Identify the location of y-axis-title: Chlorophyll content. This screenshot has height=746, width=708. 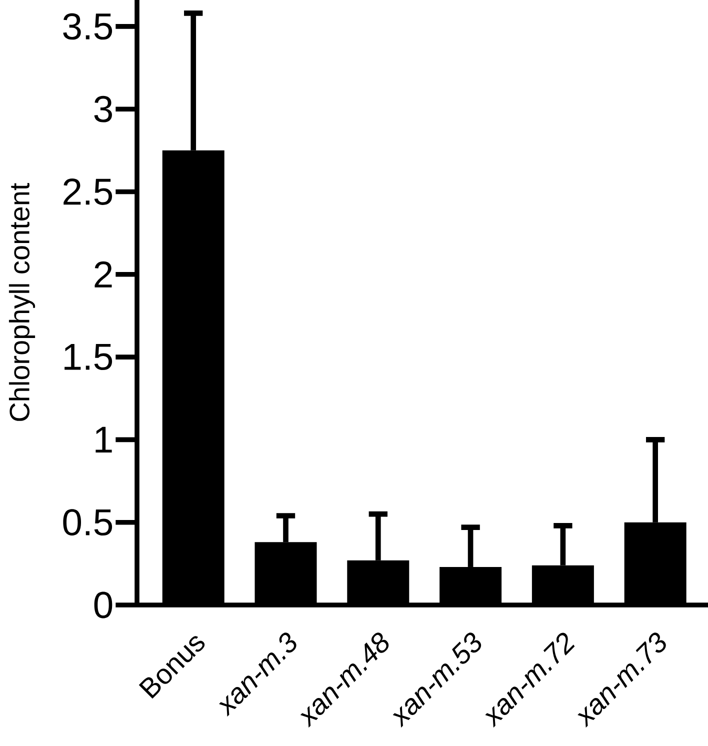
(22, 301).